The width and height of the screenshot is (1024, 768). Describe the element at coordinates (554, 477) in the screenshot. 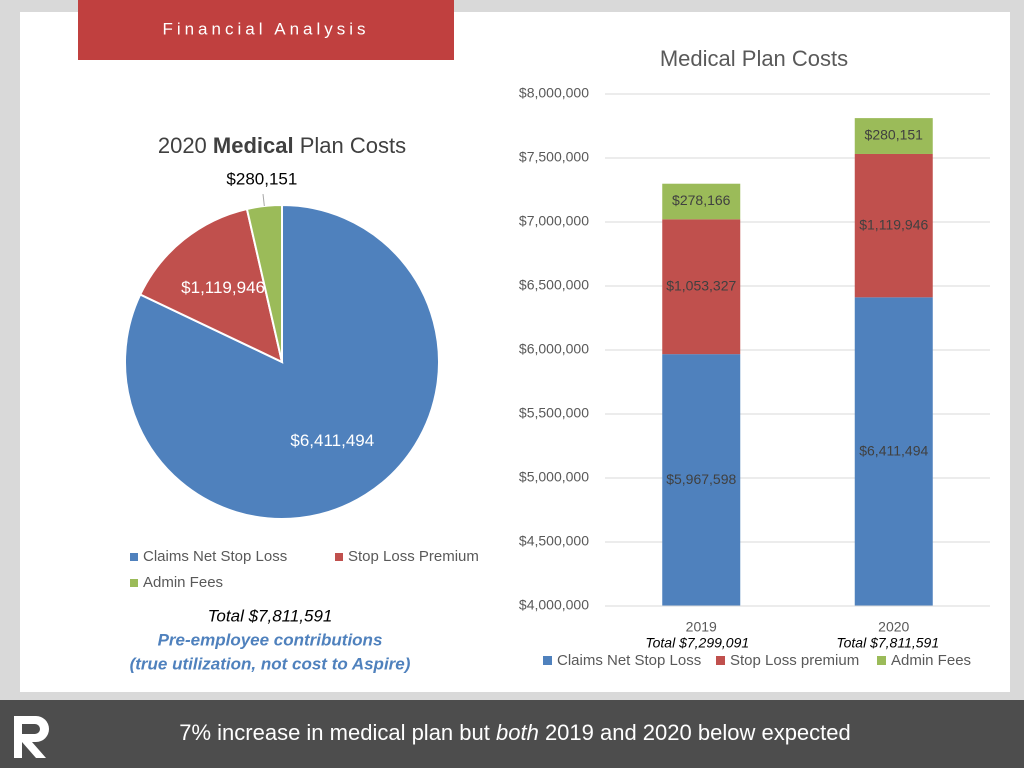

I see `y-tick-label: $5,000,000` at that location.